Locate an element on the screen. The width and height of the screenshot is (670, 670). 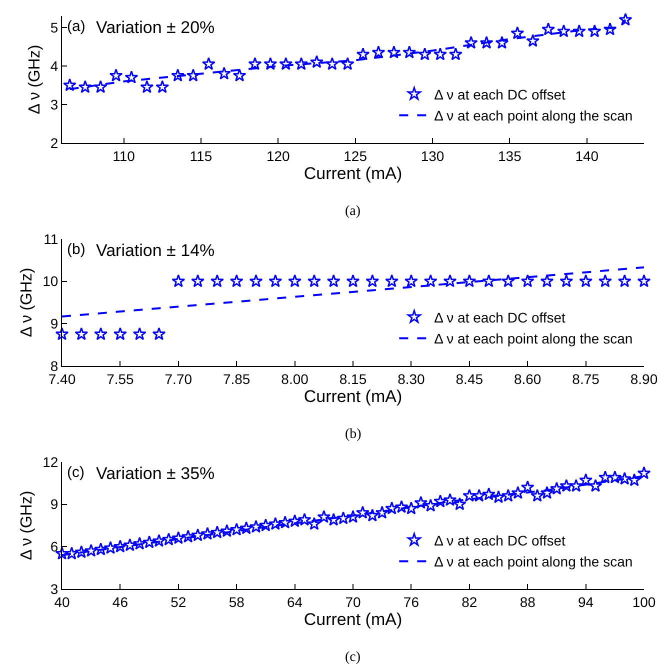
x-tick-label: 46 is located at coordinates (120, 602).